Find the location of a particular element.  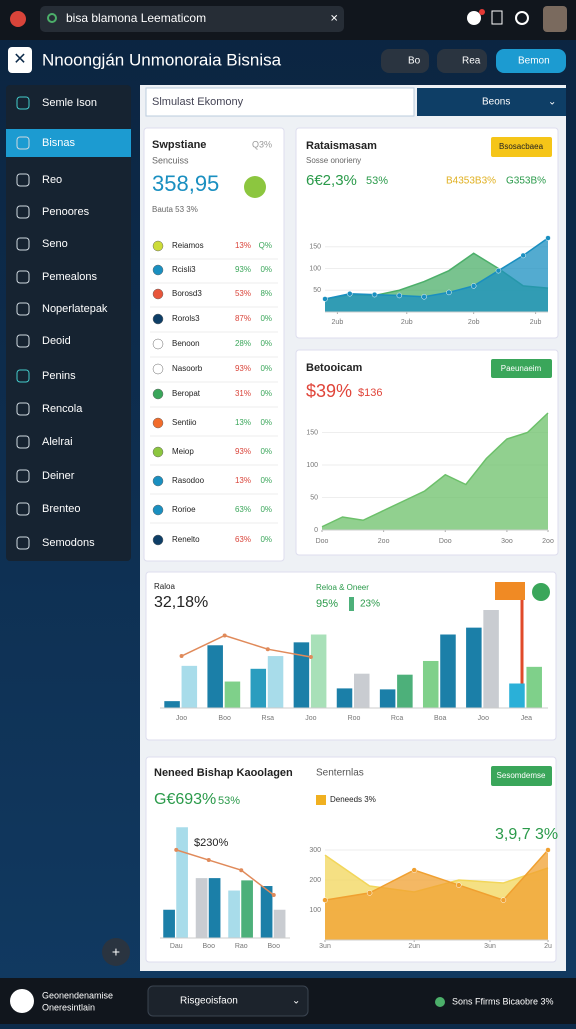

y-tick-label: 50 is located at coordinates (317, 290).